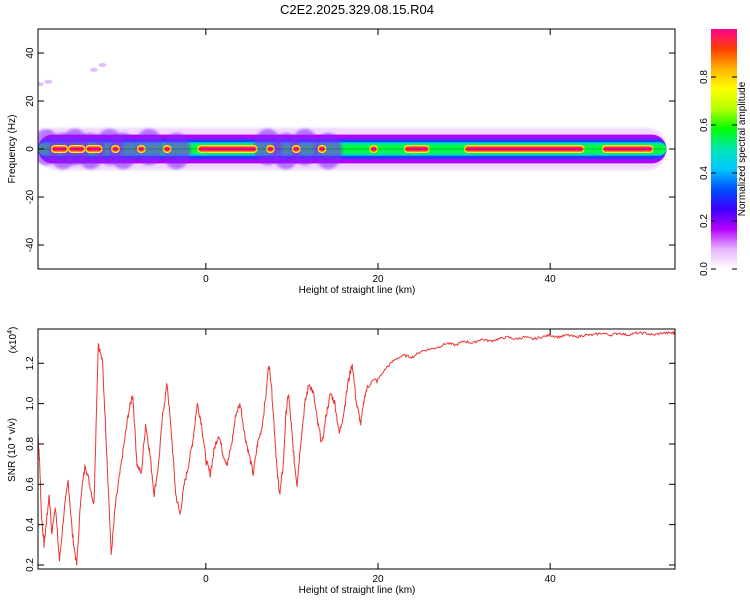 The image size is (750, 605). Describe the element at coordinates (357, 590) in the screenshot. I see `snr-x-axis-label: Height of straight line (km)` at that location.